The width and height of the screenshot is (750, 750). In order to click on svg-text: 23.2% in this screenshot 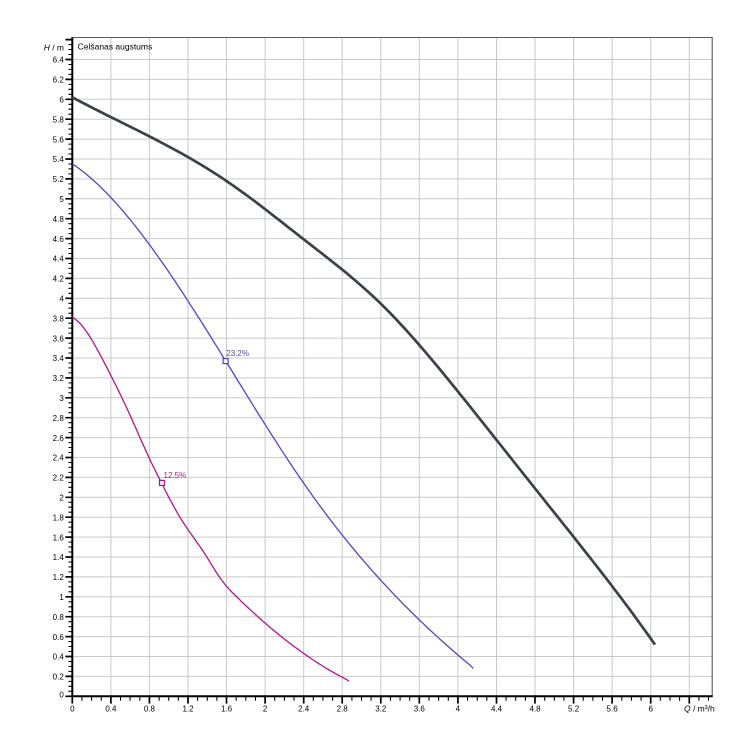, I will do `click(237, 353)`.